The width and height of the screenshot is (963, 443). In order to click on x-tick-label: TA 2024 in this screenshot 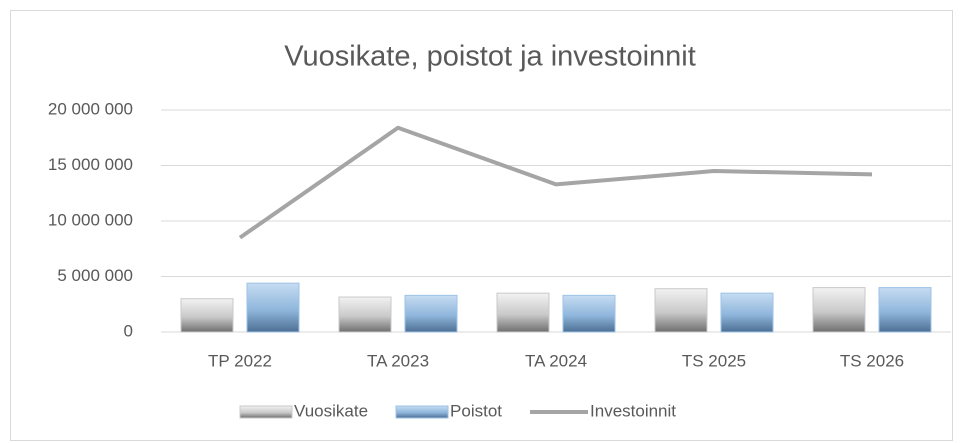, I will do `click(556, 360)`.